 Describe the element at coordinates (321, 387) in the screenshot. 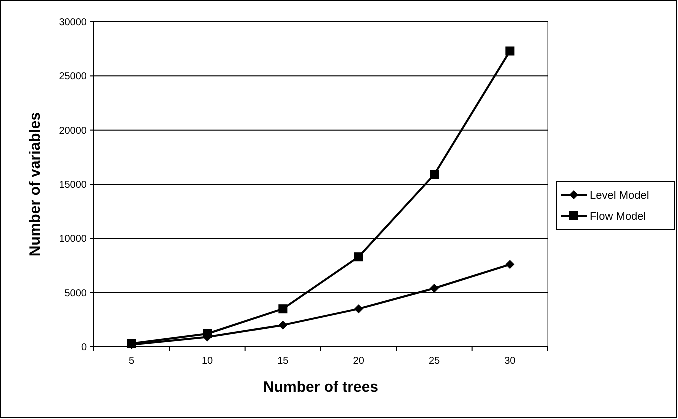

I see `x-axis-title: Number of trees` at that location.